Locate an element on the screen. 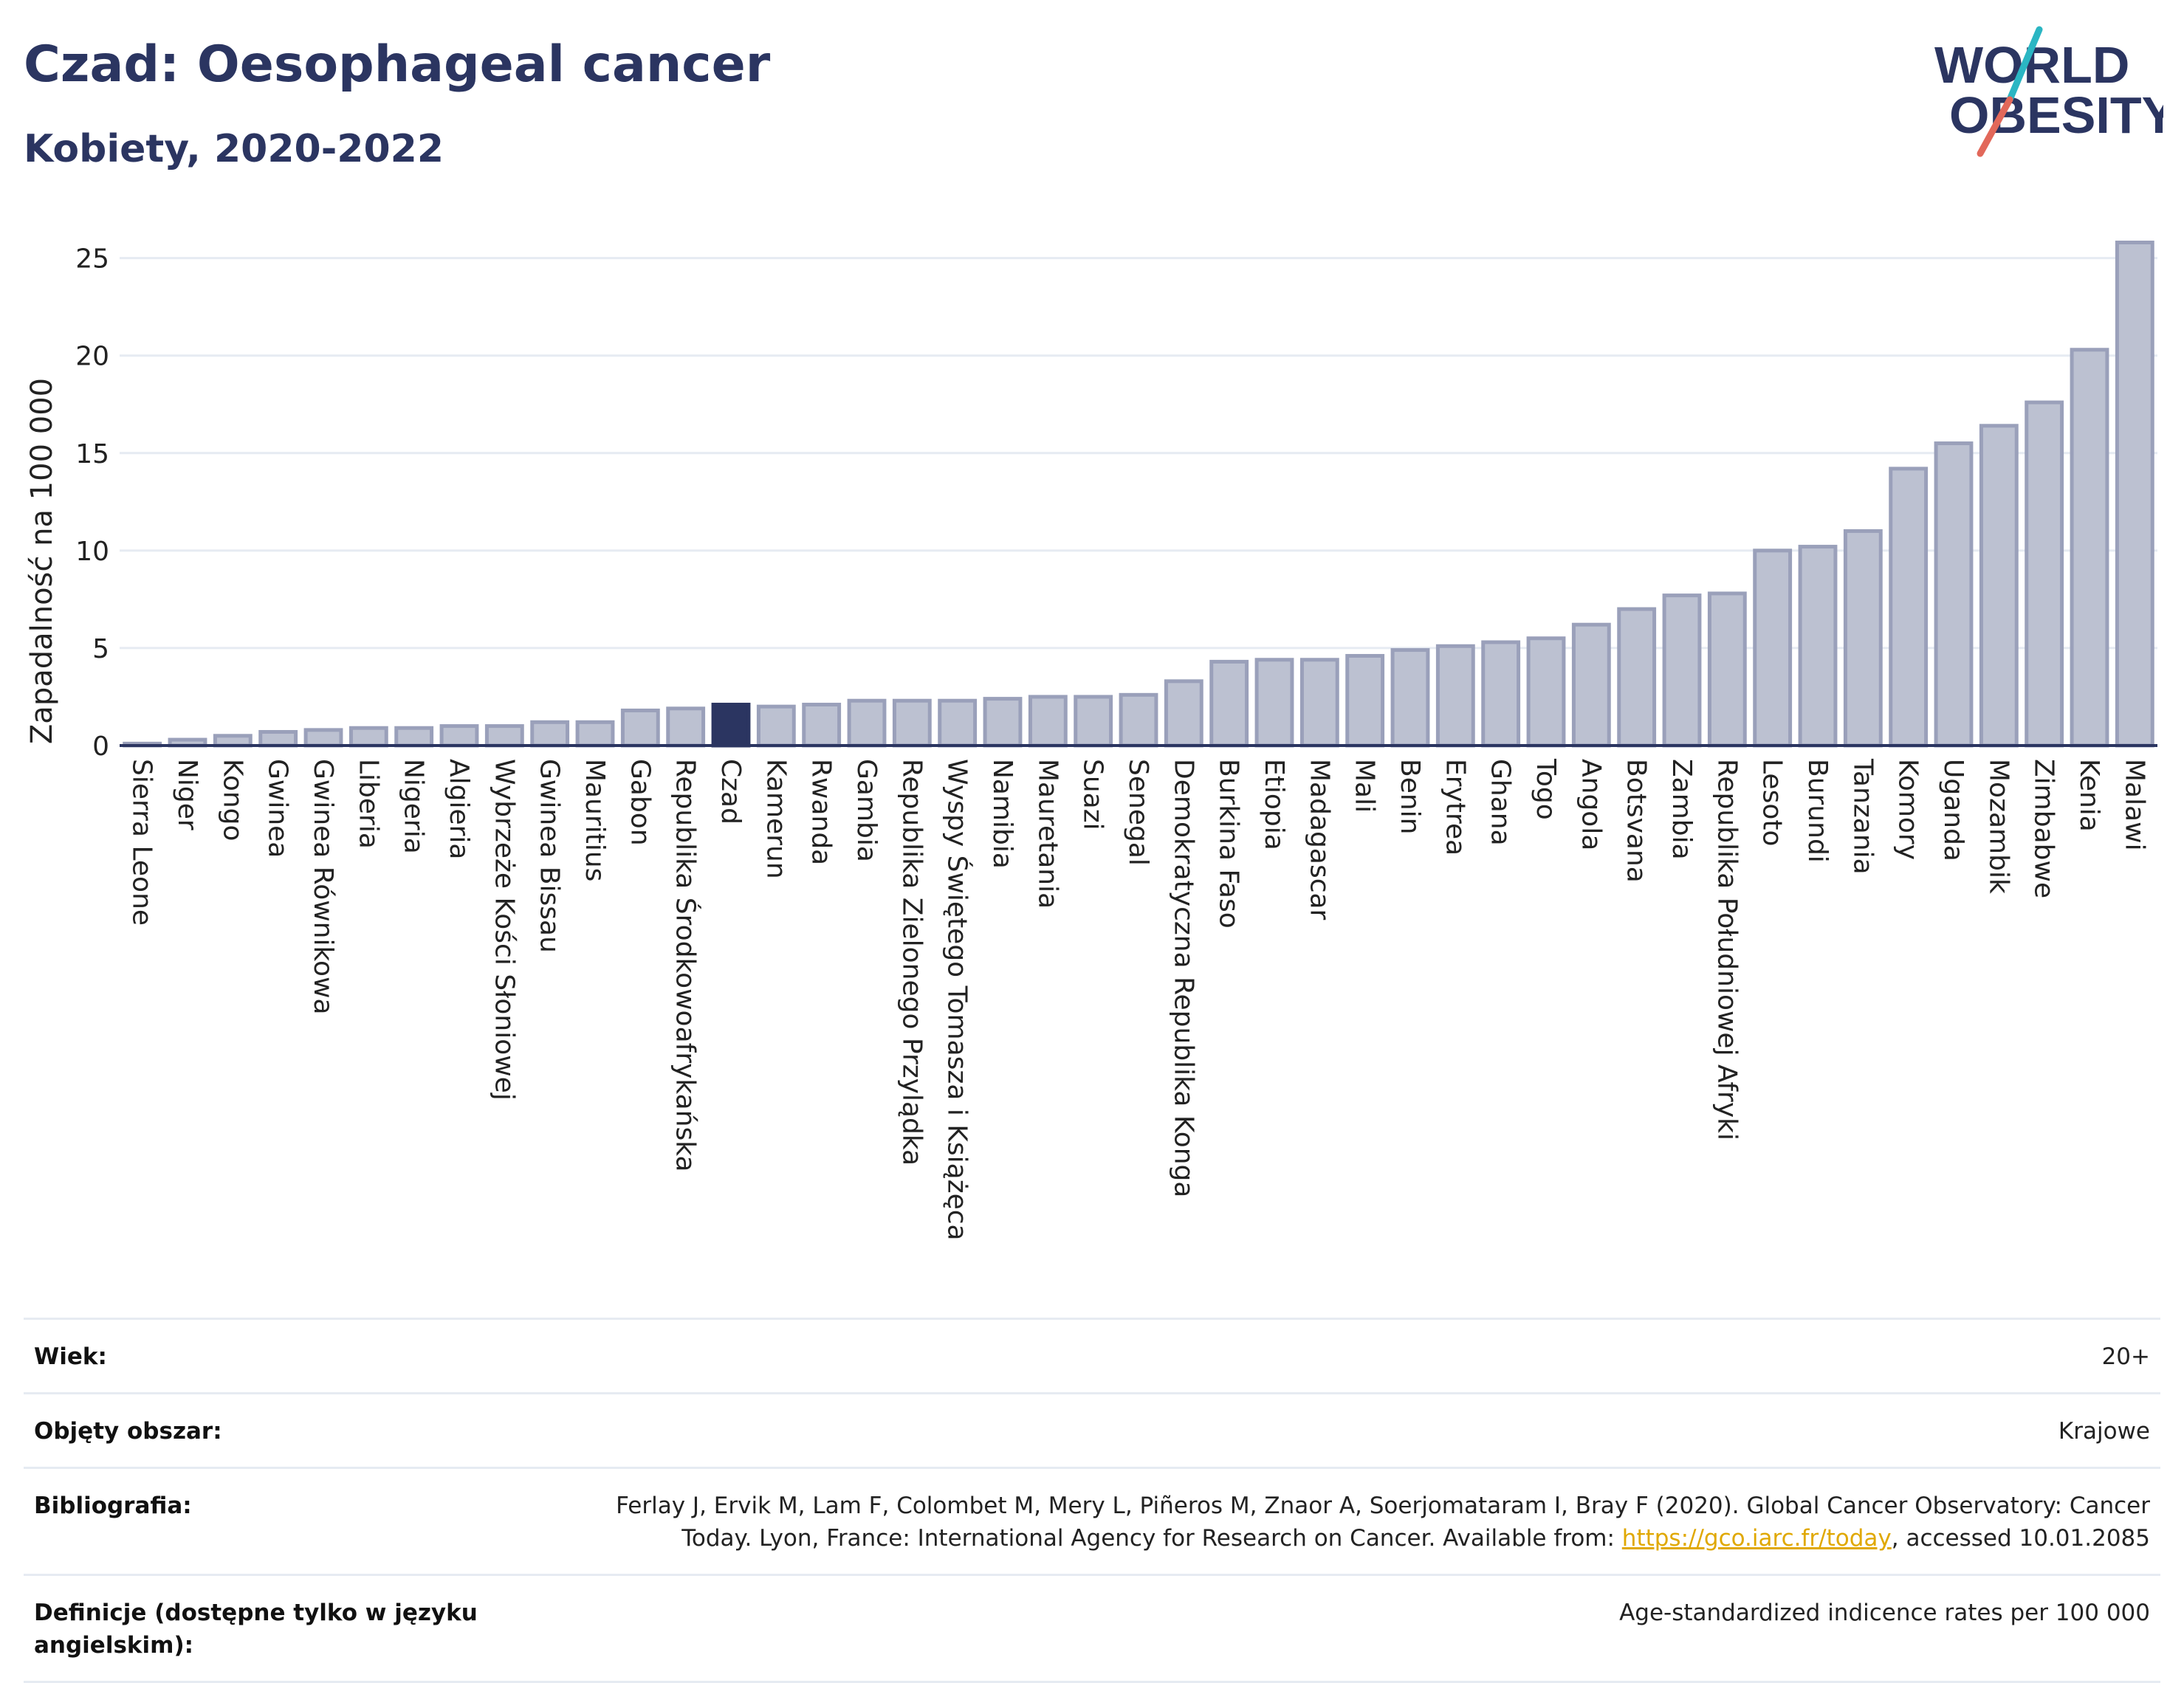  world-obesity-logo: WORLD OBESITY is located at coordinates (2049, 91).